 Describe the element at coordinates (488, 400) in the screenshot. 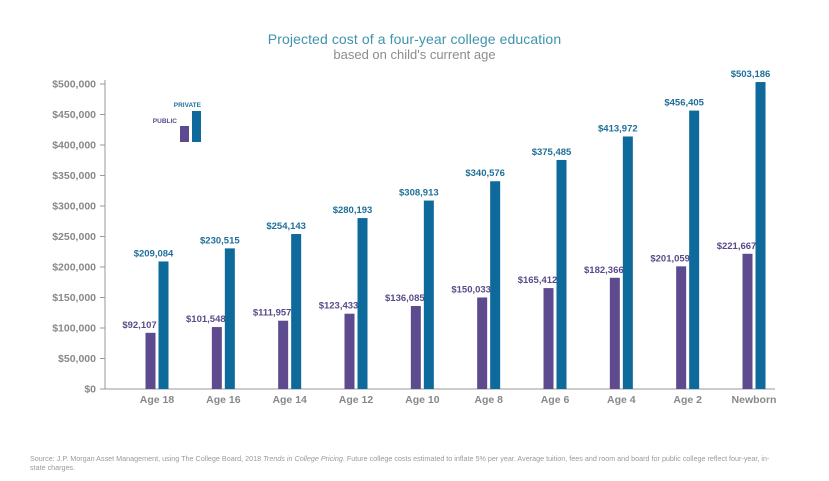

I see `x-category-label: Age 8` at that location.